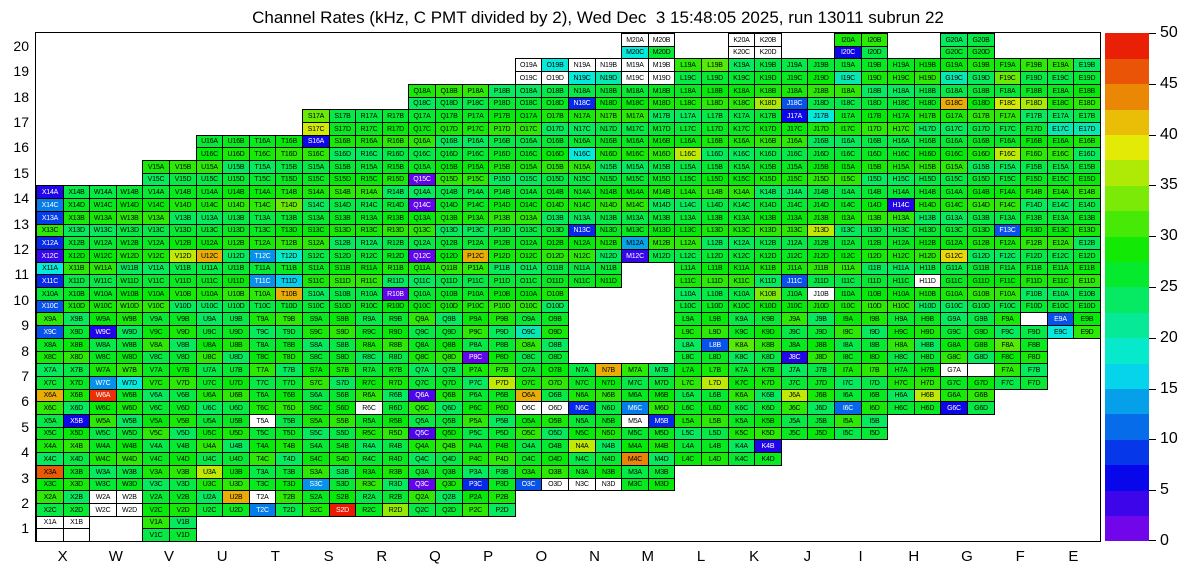 The width and height of the screenshot is (1196, 572). I want to click on colorbar-tick, so click(1152, 84).